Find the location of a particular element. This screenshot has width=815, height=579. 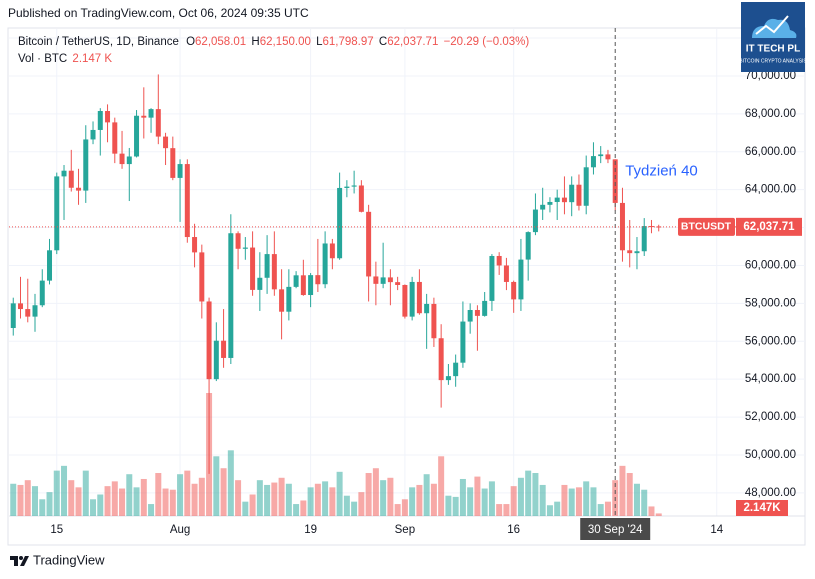

annotation: Tydzień 40 is located at coordinates (661, 171).